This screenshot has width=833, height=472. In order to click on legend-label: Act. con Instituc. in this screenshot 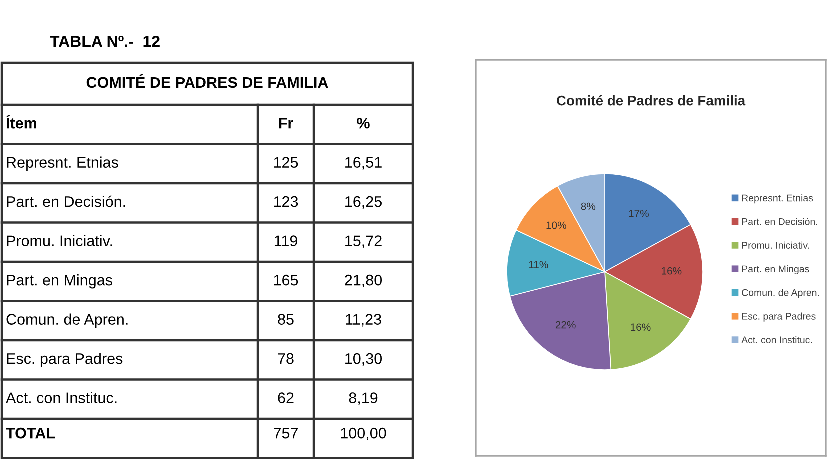, I will do `click(777, 340)`.